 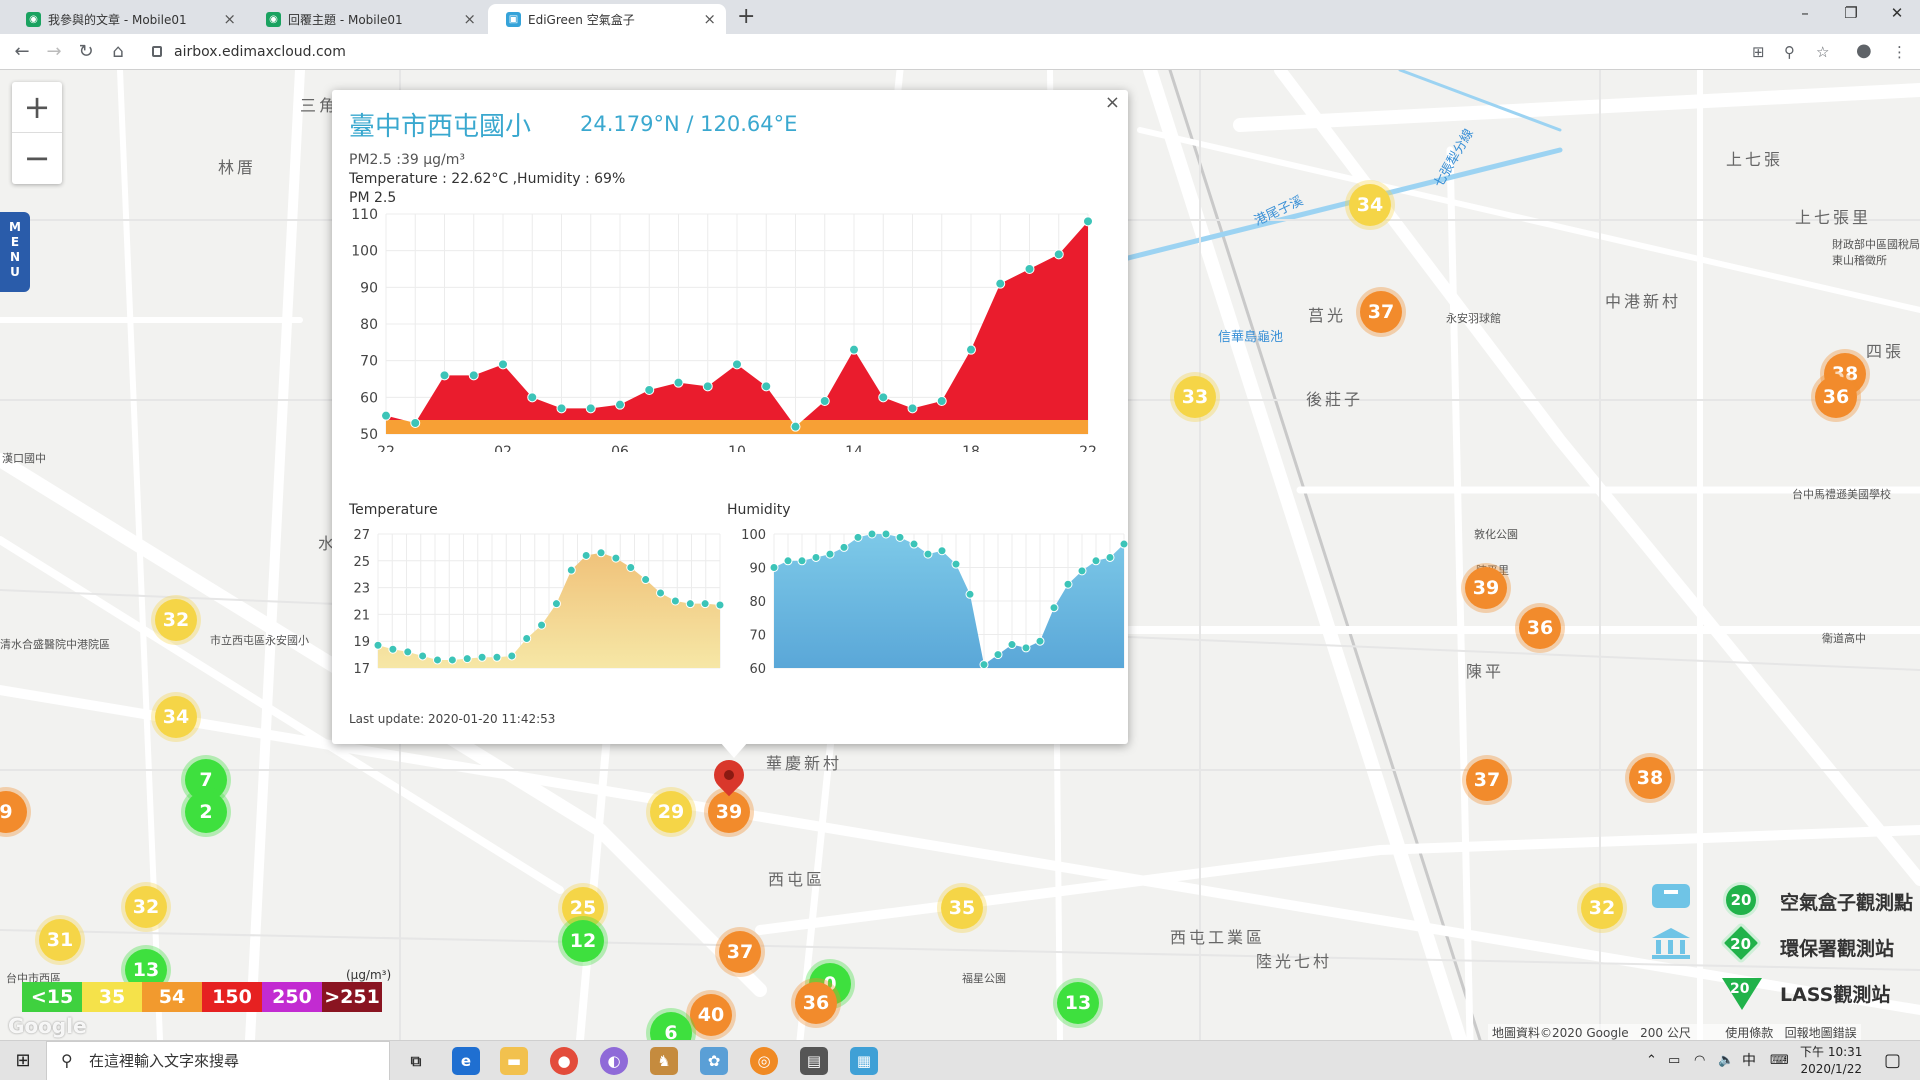 What do you see at coordinates (1851, 13) in the screenshot?
I see `restore-icon: ❐` at bounding box center [1851, 13].